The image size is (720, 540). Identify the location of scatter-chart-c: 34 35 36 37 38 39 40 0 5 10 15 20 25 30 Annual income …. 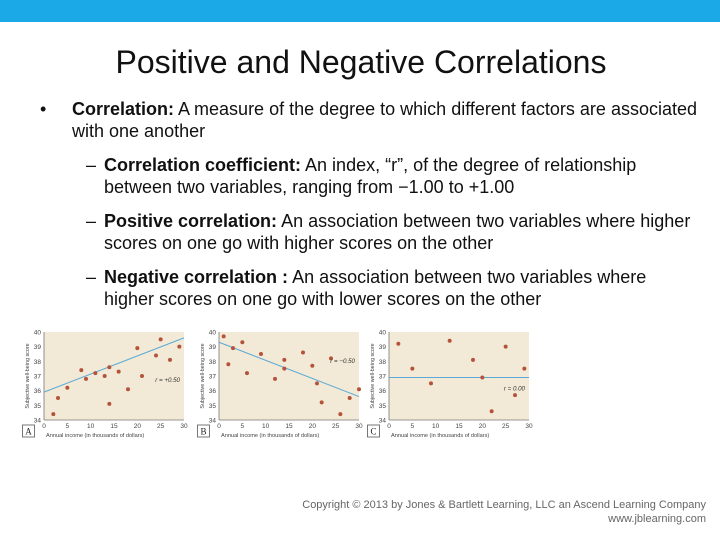
(452, 386).